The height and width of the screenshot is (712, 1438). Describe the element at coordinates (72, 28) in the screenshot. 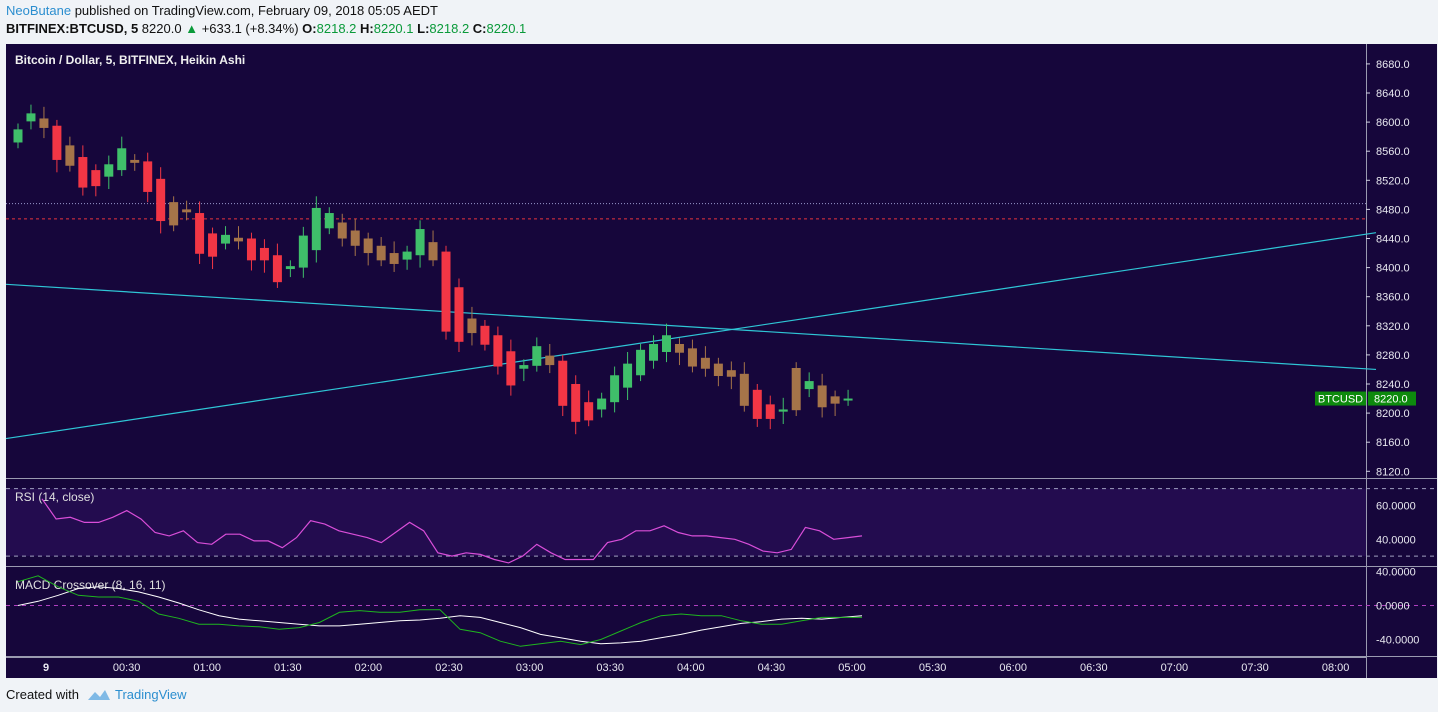

I see `symbol-label: BITFINEX:BTCUSD, 5` at that location.